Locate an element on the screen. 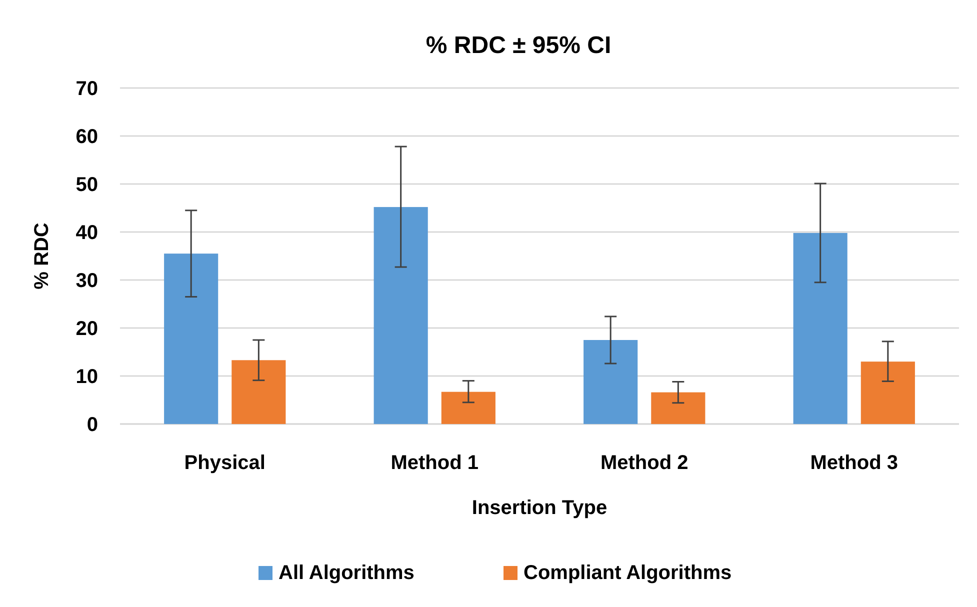  legend-label: All Algorithms is located at coordinates (346, 573).